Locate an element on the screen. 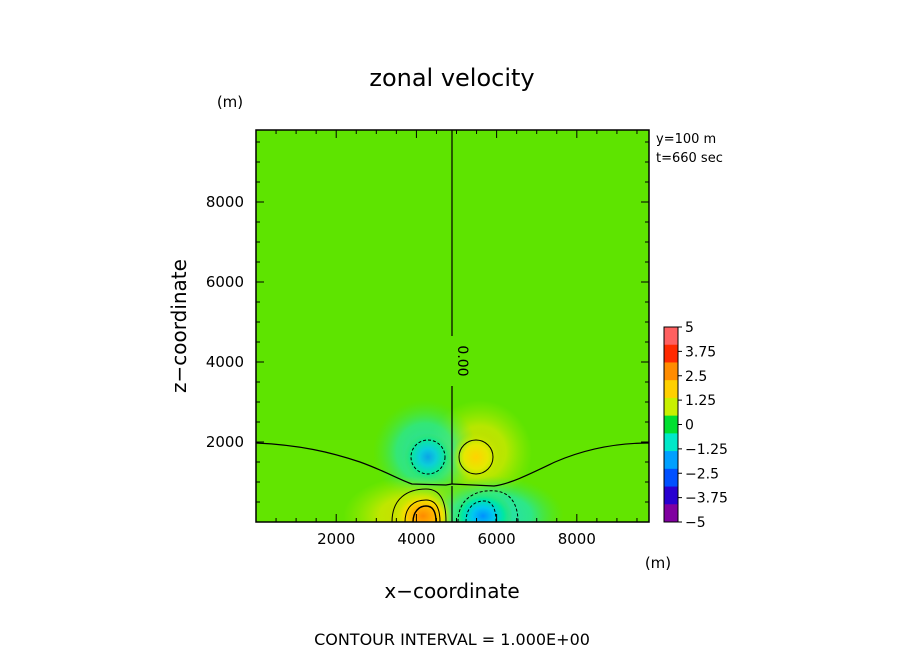 The image size is (904, 654). y-tick-label: 6000 is located at coordinates (225, 282).